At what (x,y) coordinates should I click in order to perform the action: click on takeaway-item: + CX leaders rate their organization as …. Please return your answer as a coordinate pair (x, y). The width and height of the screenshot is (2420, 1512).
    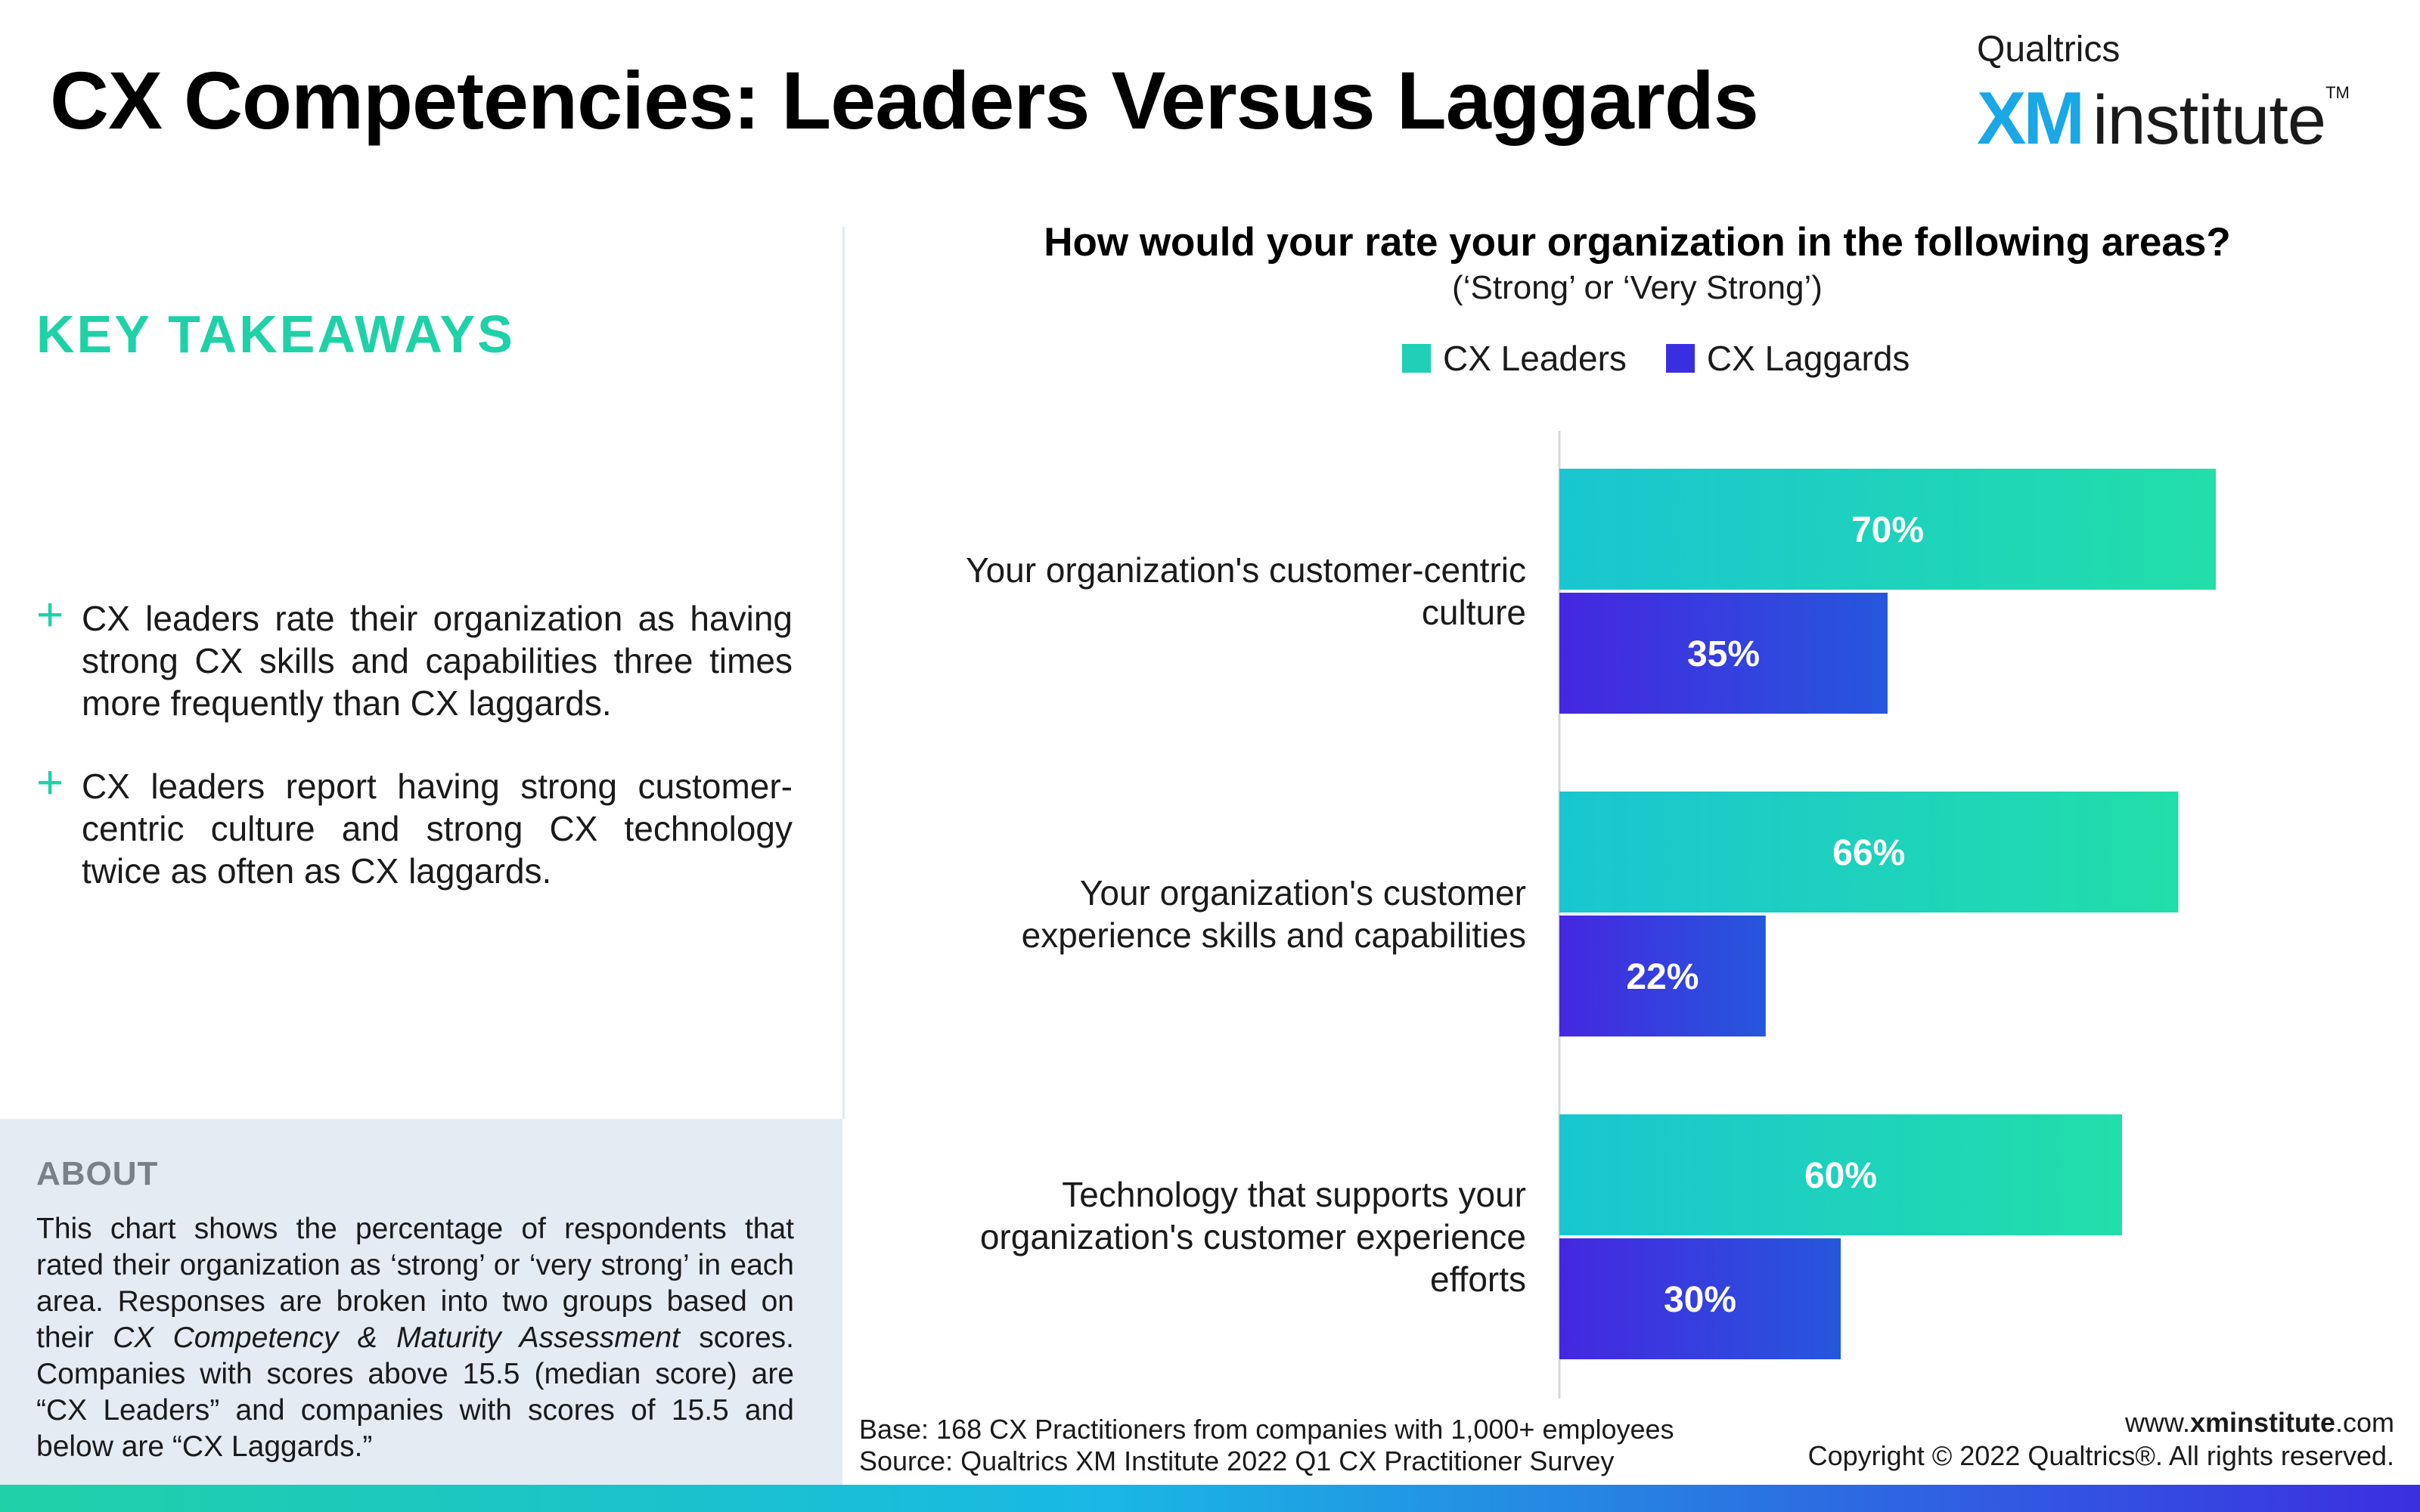
    Looking at the image, I should click on (414, 656).